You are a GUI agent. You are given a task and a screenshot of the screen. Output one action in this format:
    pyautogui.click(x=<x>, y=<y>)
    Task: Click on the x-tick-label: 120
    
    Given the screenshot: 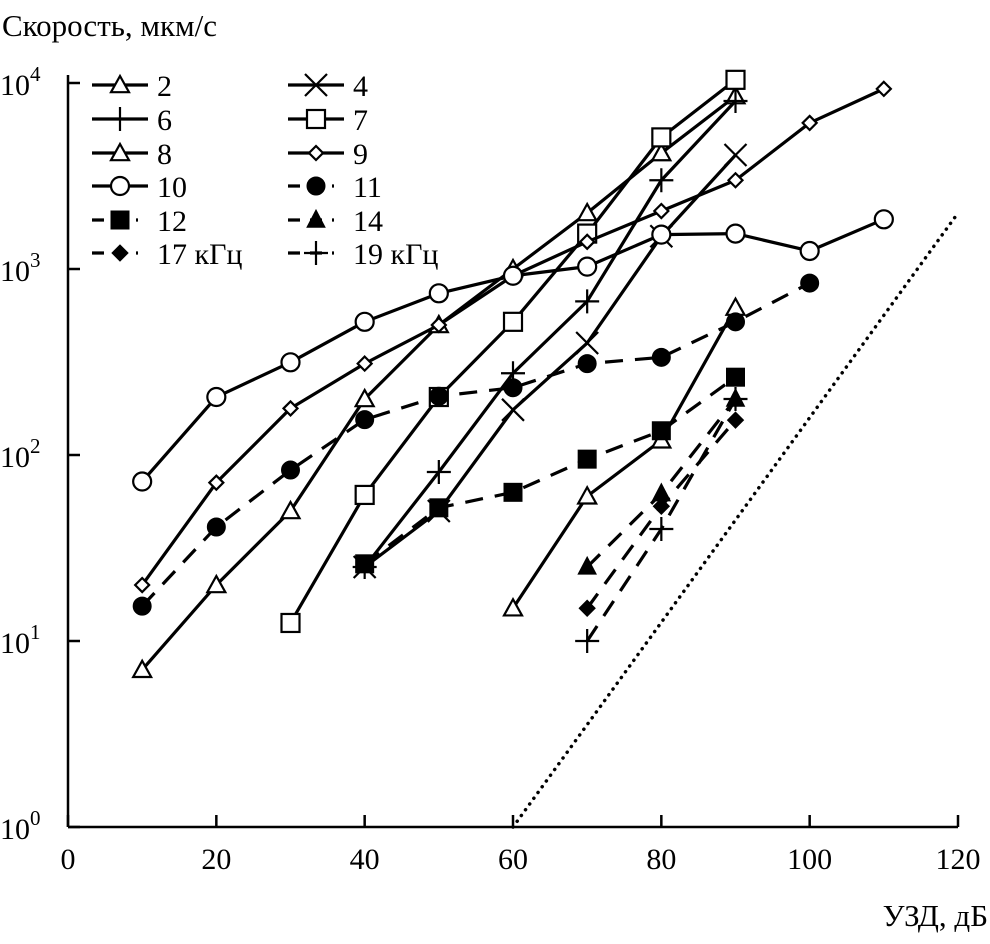 What is the action you would take?
    pyautogui.click(x=958, y=859)
    